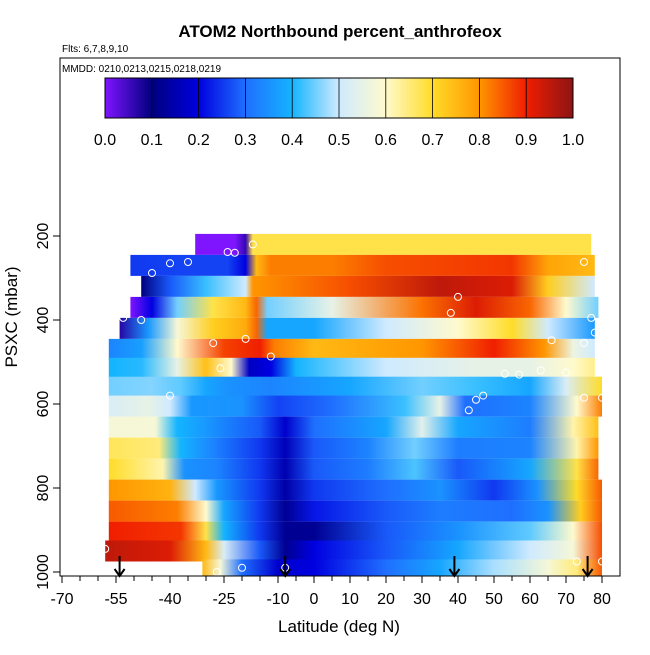 Image resolution: width=650 pixels, height=655 pixels. What do you see at coordinates (43, 488) in the screenshot?
I see `y-tick-label: 800` at bounding box center [43, 488].